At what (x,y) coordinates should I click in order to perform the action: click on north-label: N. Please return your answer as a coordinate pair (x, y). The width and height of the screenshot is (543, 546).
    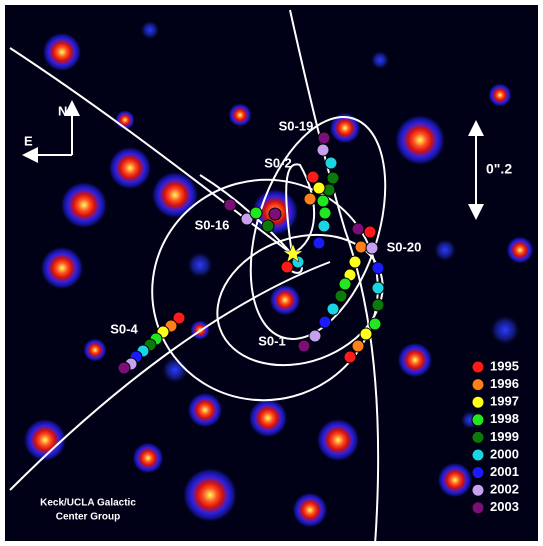
    Looking at the image, I should click on (62, 110).